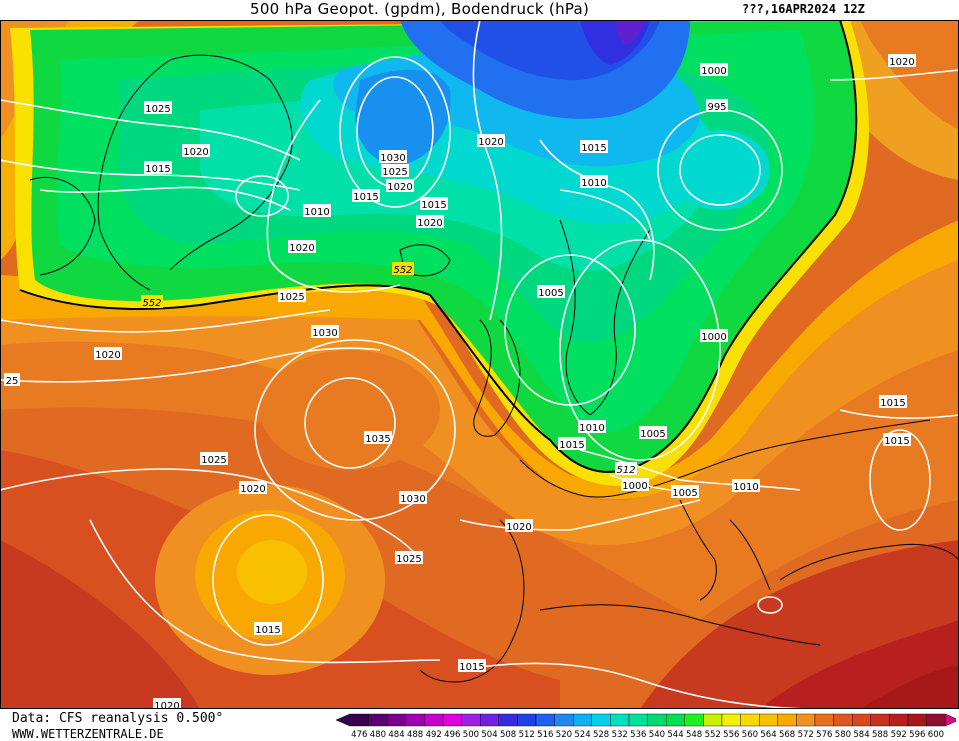 This screenshot has height=741, width=959. What do you see at coordinates (657, 735) in the screenshot?
I see `legend-value: 540` at bounding box center [657, 735].